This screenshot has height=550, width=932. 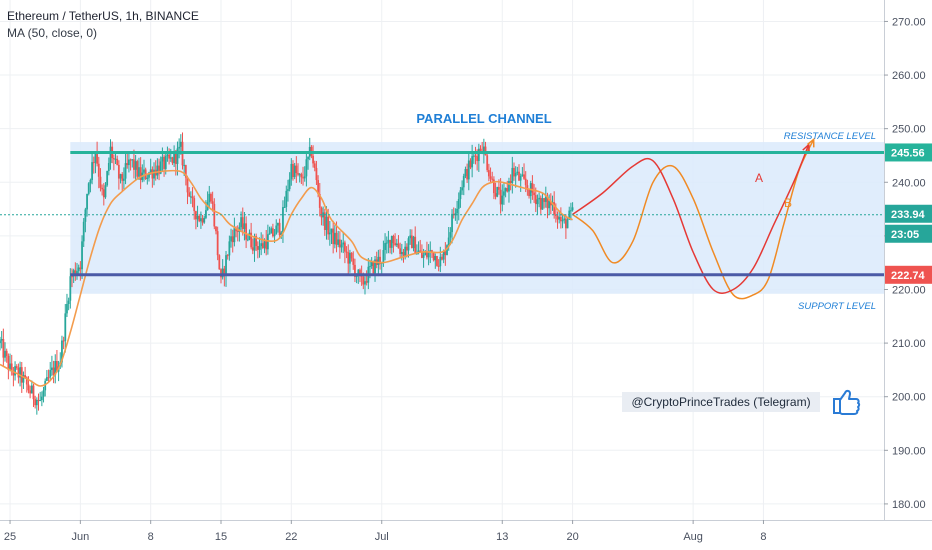 What do you see at coordinates (291, 537) in the screenshot?
I see `time-tick-label: 22` at bounding box center [291, 537].